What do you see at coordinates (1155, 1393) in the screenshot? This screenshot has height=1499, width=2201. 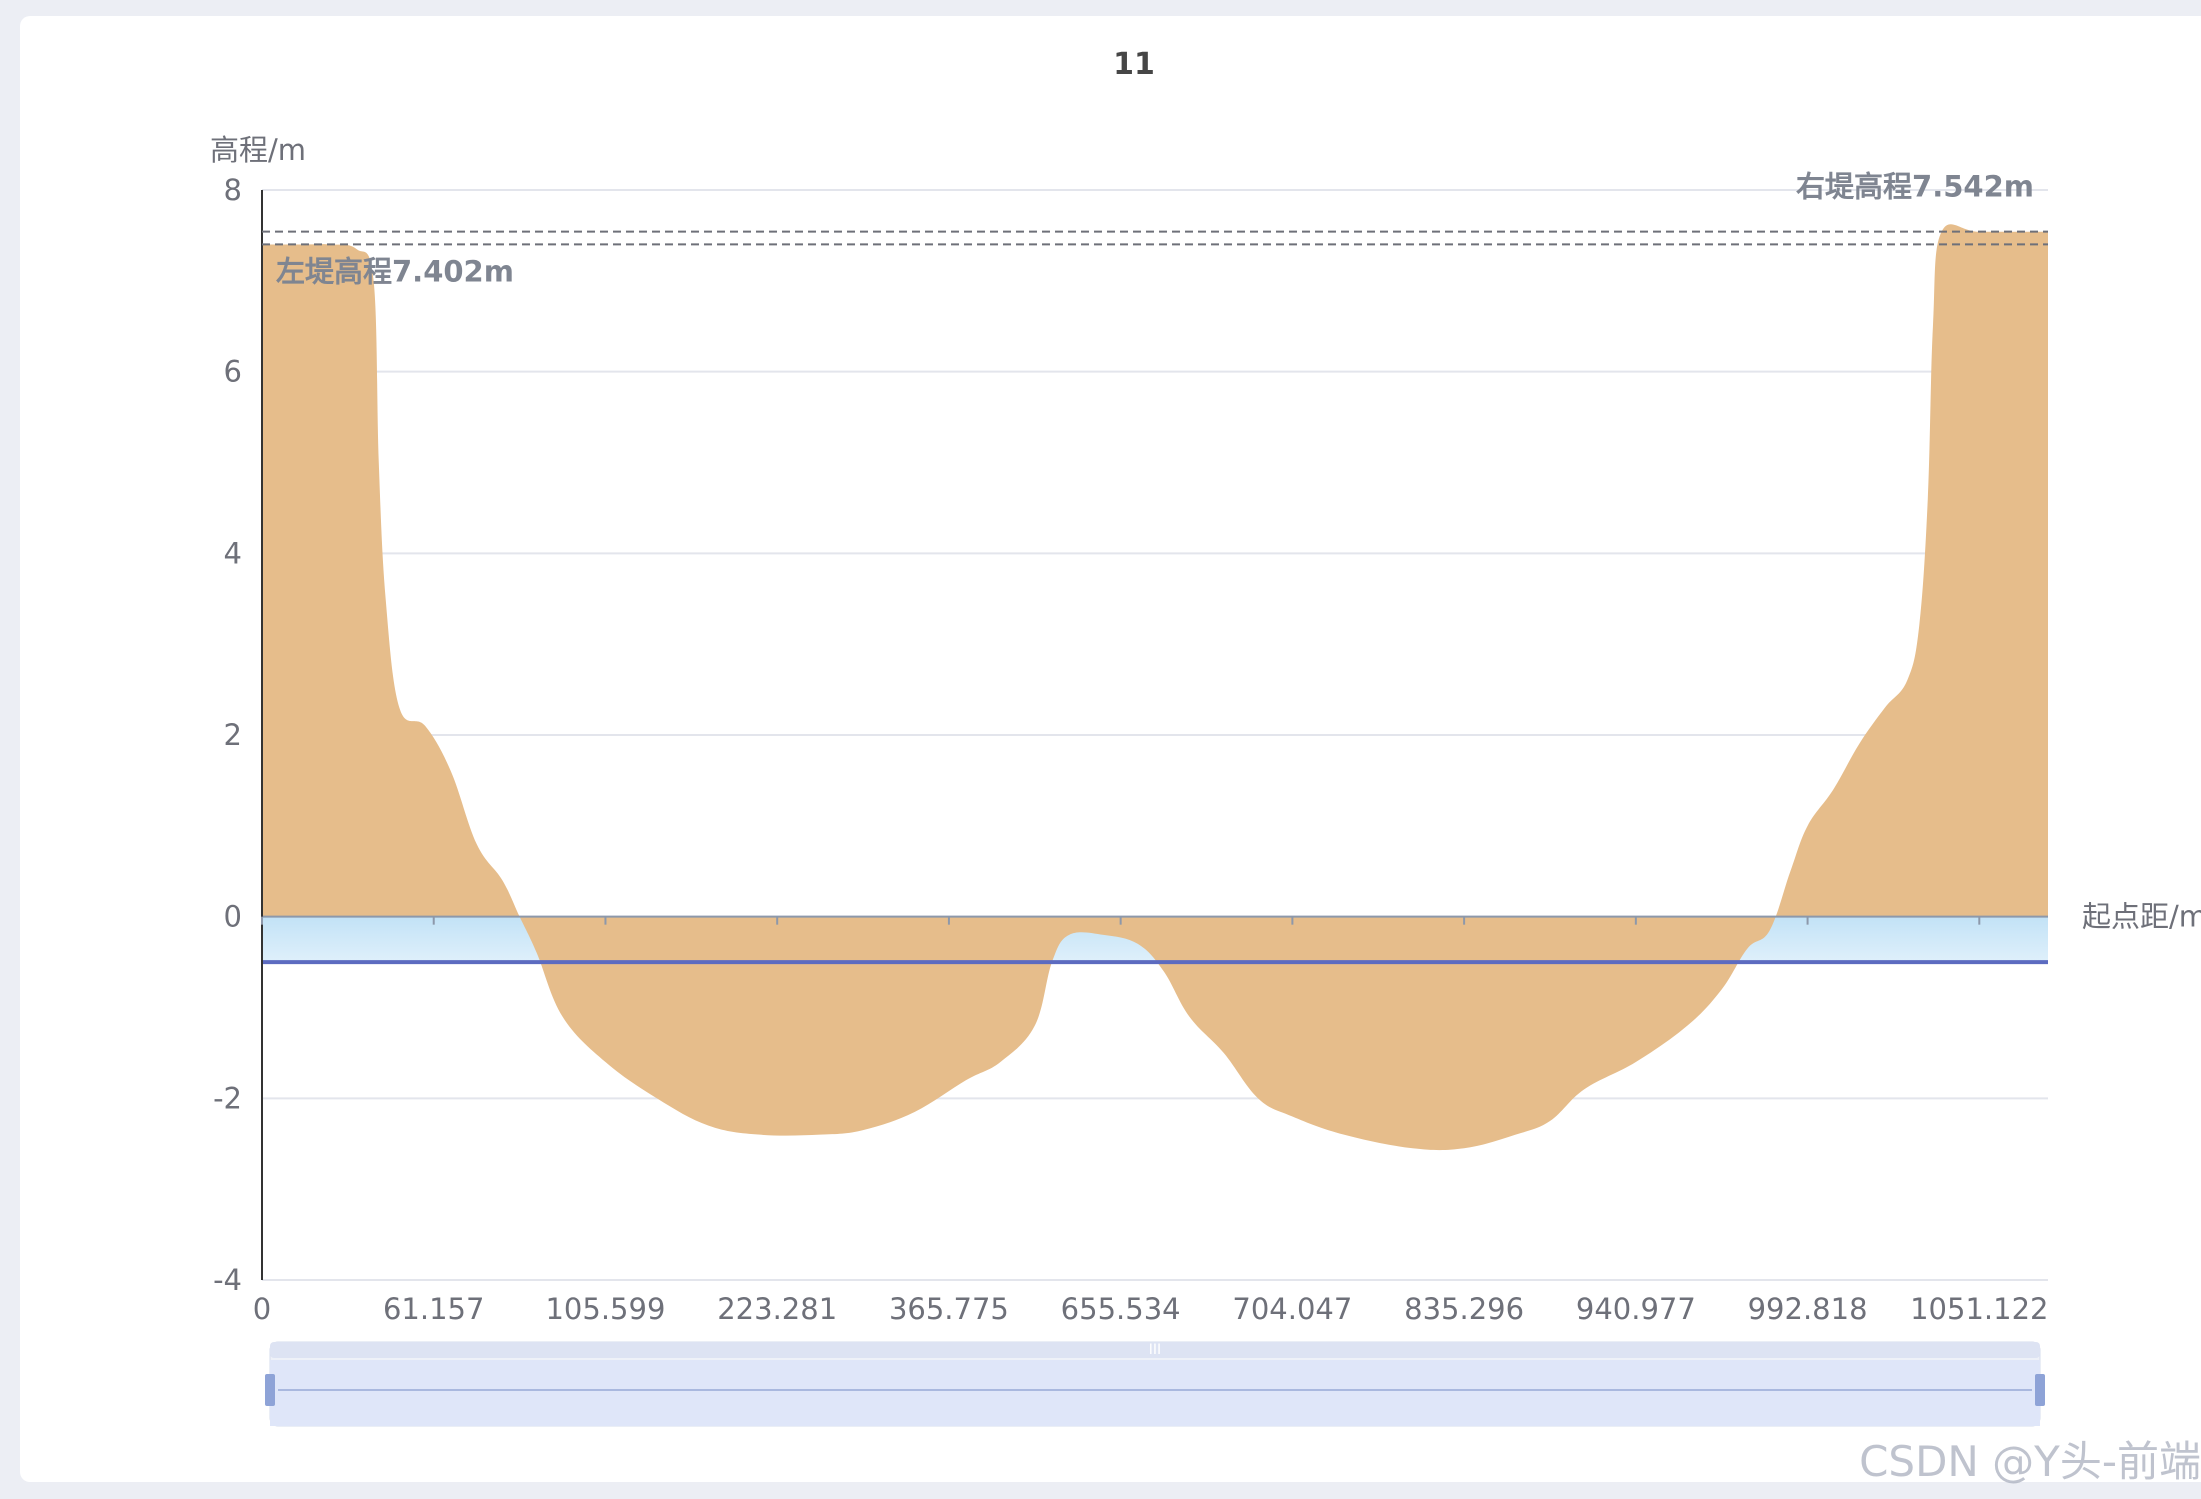 I see `zoom-slider-selection` at bounding box center [1155, 1393].